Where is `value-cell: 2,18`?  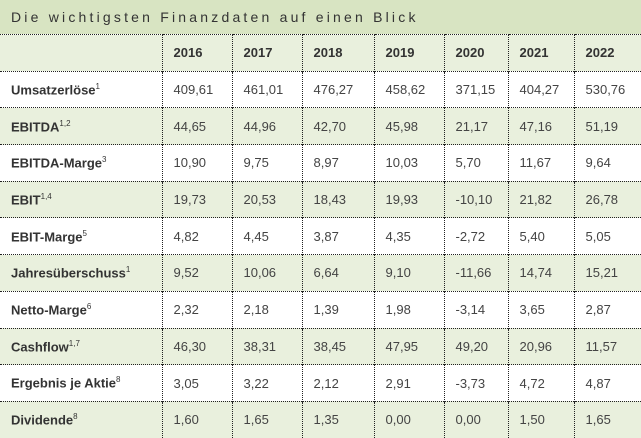
value-cell: 2,18 is located at coordinates (266, 309).